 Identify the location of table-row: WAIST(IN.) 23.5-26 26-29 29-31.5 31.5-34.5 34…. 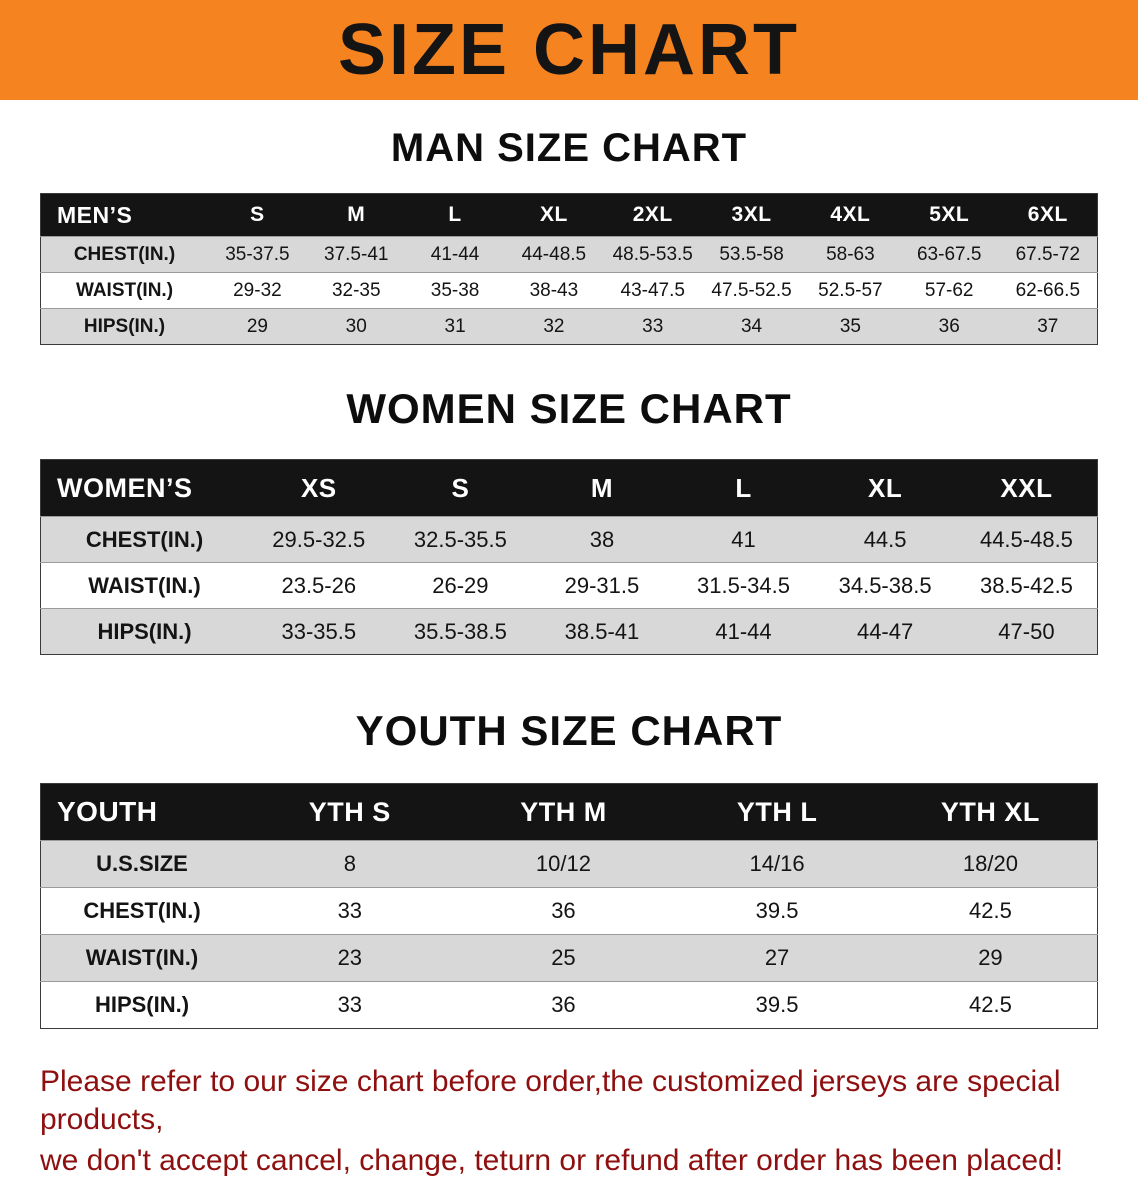
(569, 585).